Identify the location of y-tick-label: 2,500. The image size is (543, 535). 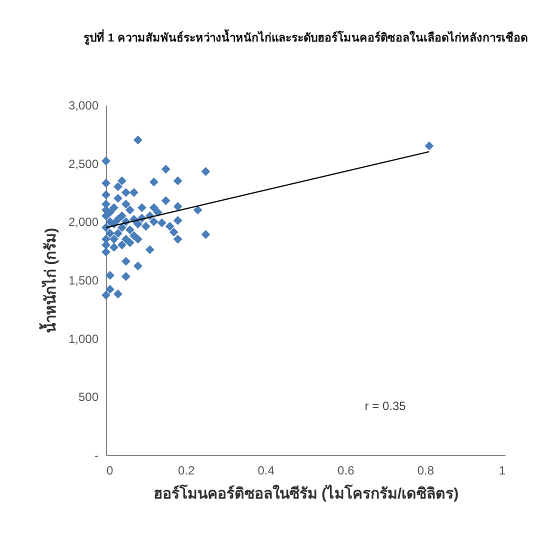
(83, 163).